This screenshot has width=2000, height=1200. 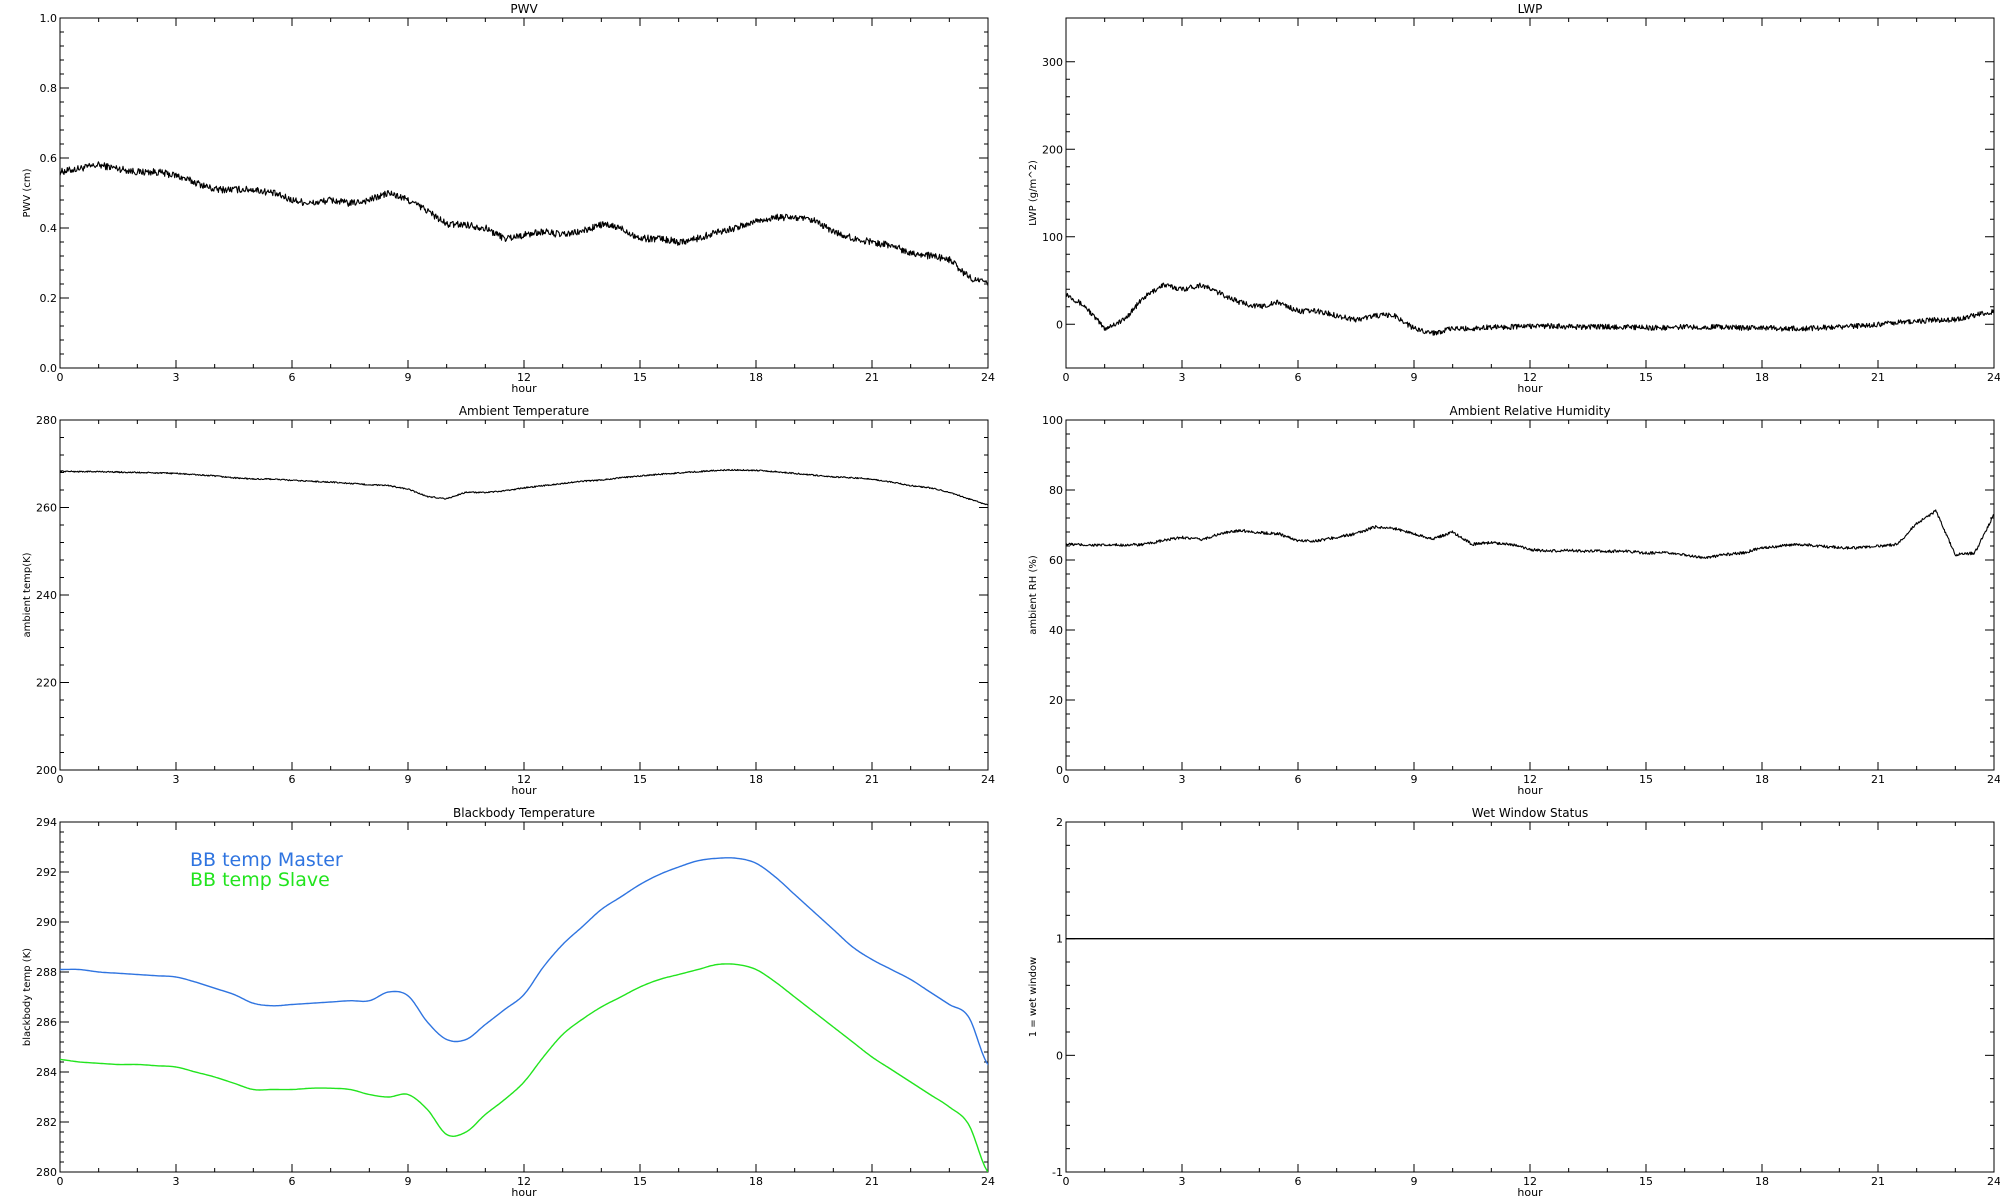 What do you see at coordinates (49, 158) in the screenshot?
I see `y-tick-label: 0.6` at bounding box center [49, 158].